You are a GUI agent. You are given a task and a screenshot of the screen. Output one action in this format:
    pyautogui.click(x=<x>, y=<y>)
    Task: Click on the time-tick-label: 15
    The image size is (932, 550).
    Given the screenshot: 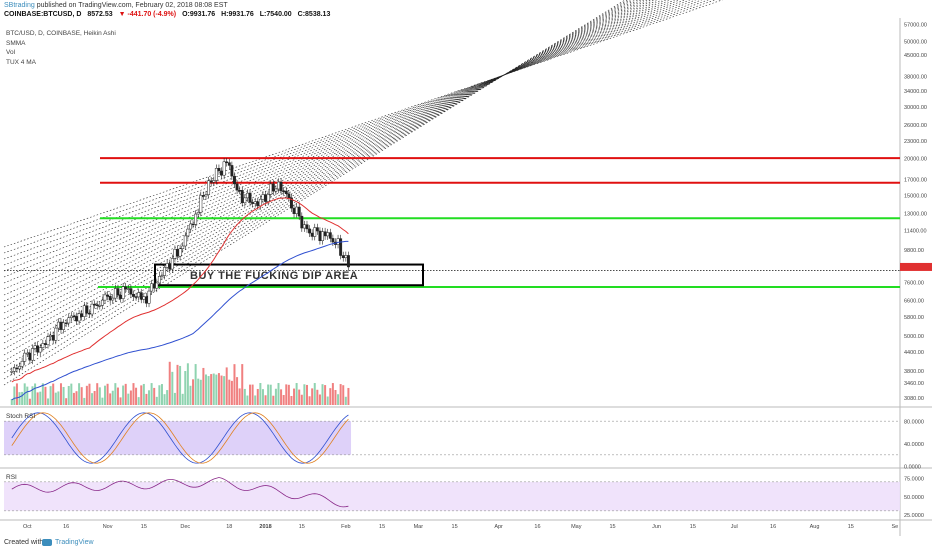 What is the action you would take?
    pyautogui.click(x=693, y=527)
    